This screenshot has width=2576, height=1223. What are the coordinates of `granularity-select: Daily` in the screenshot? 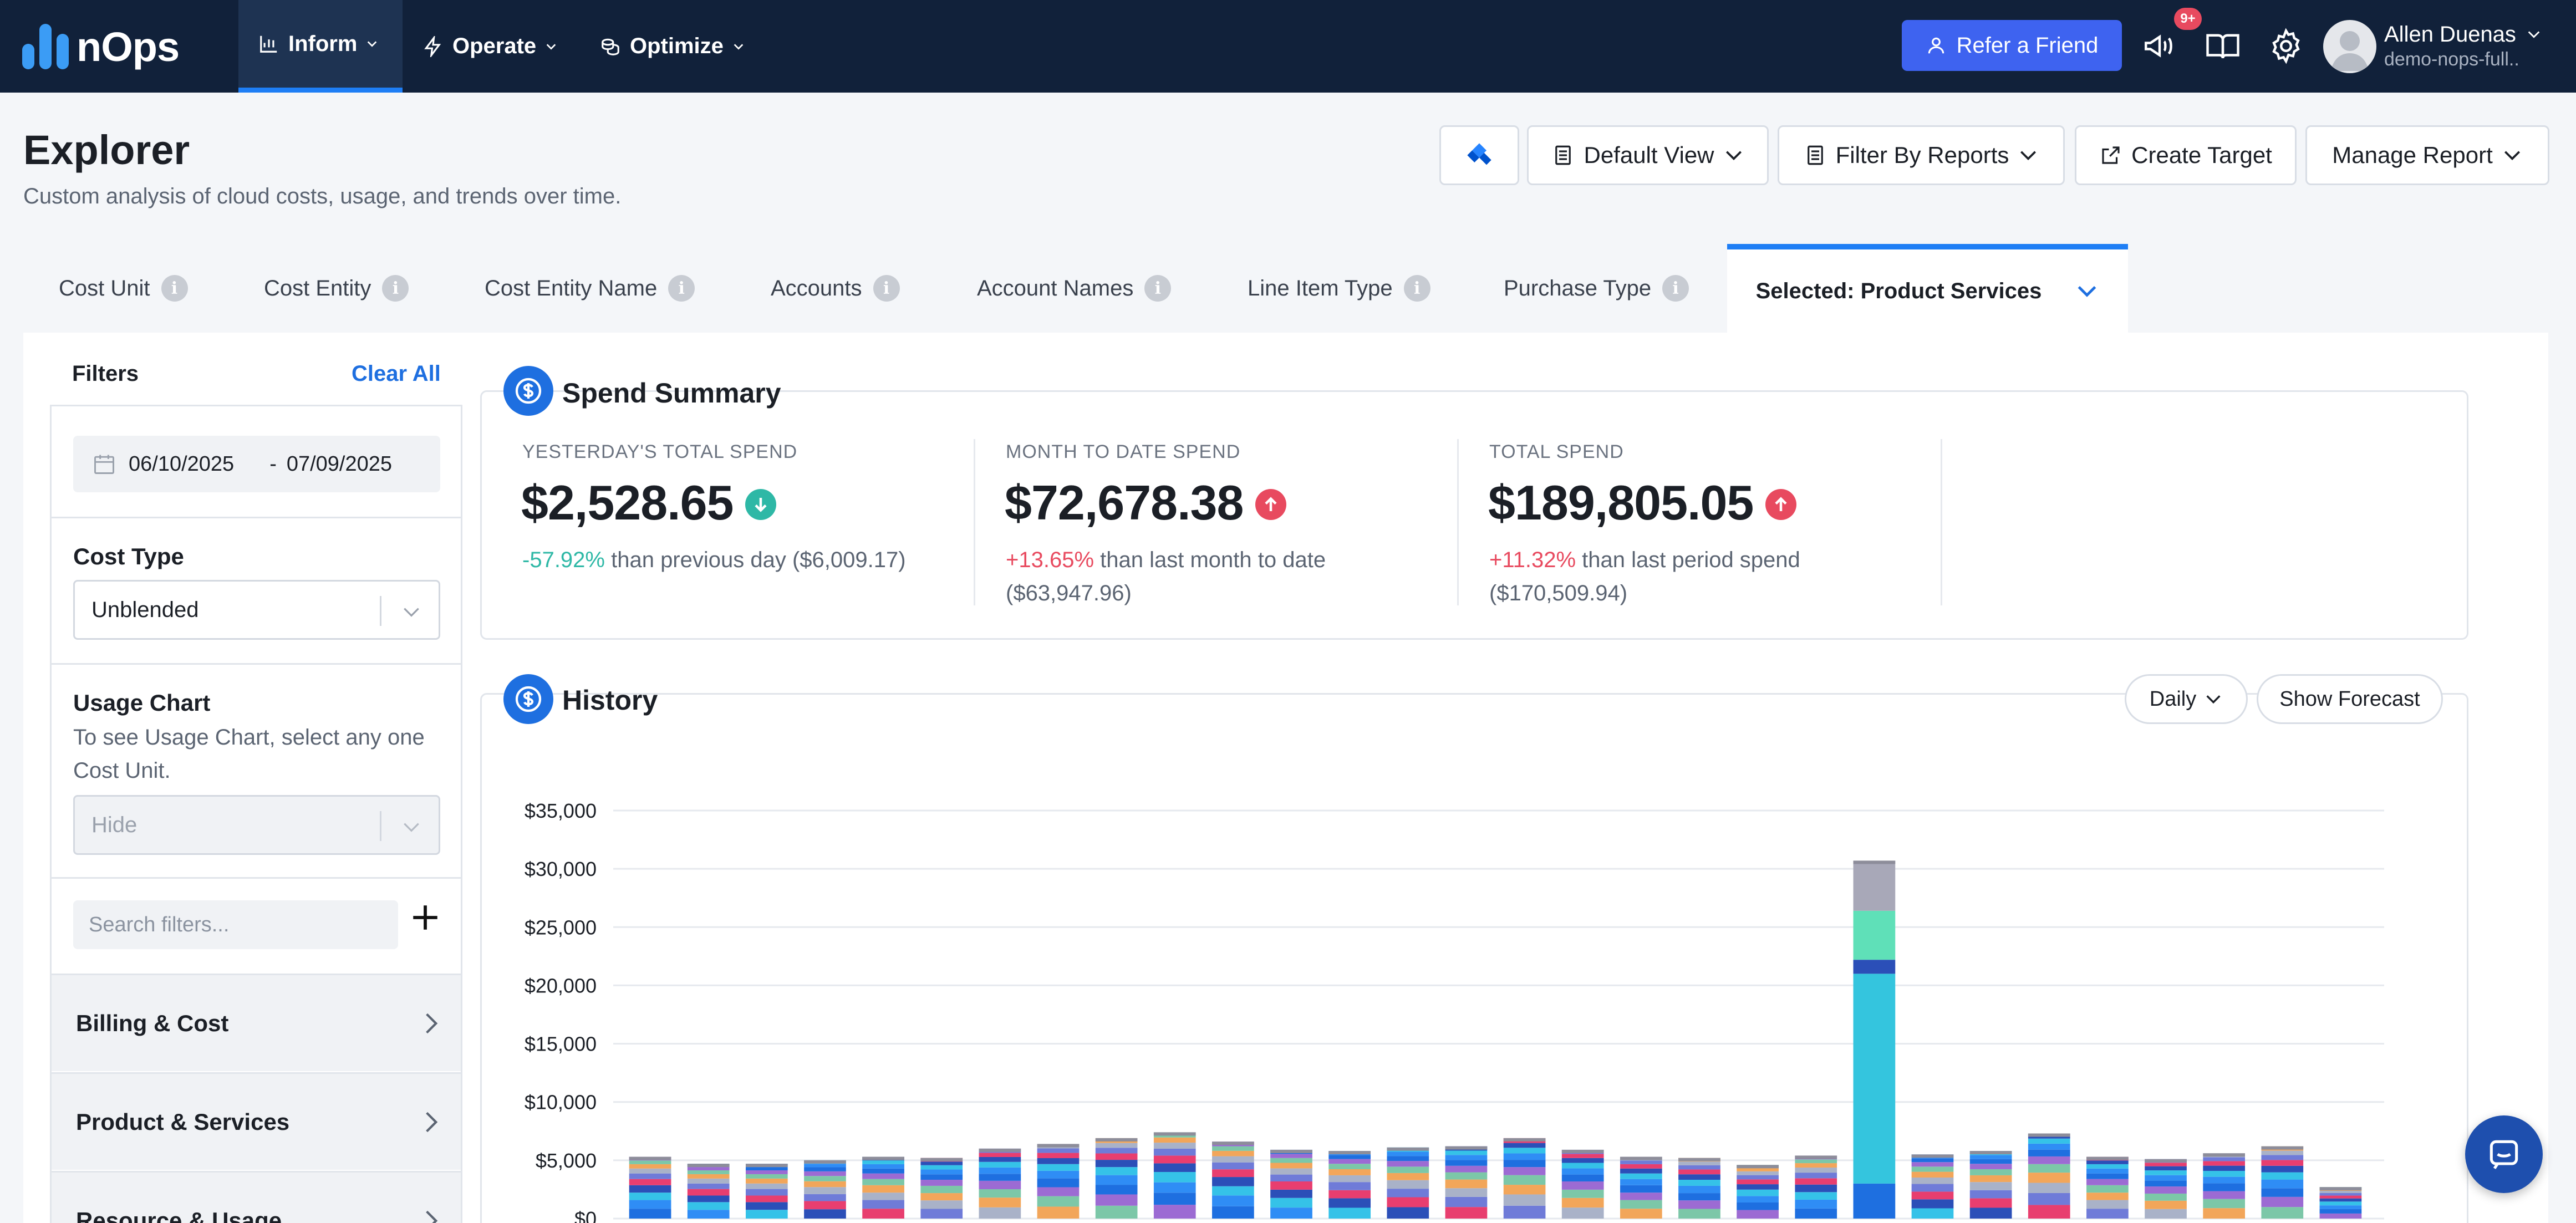 It's located at (2186, 699).